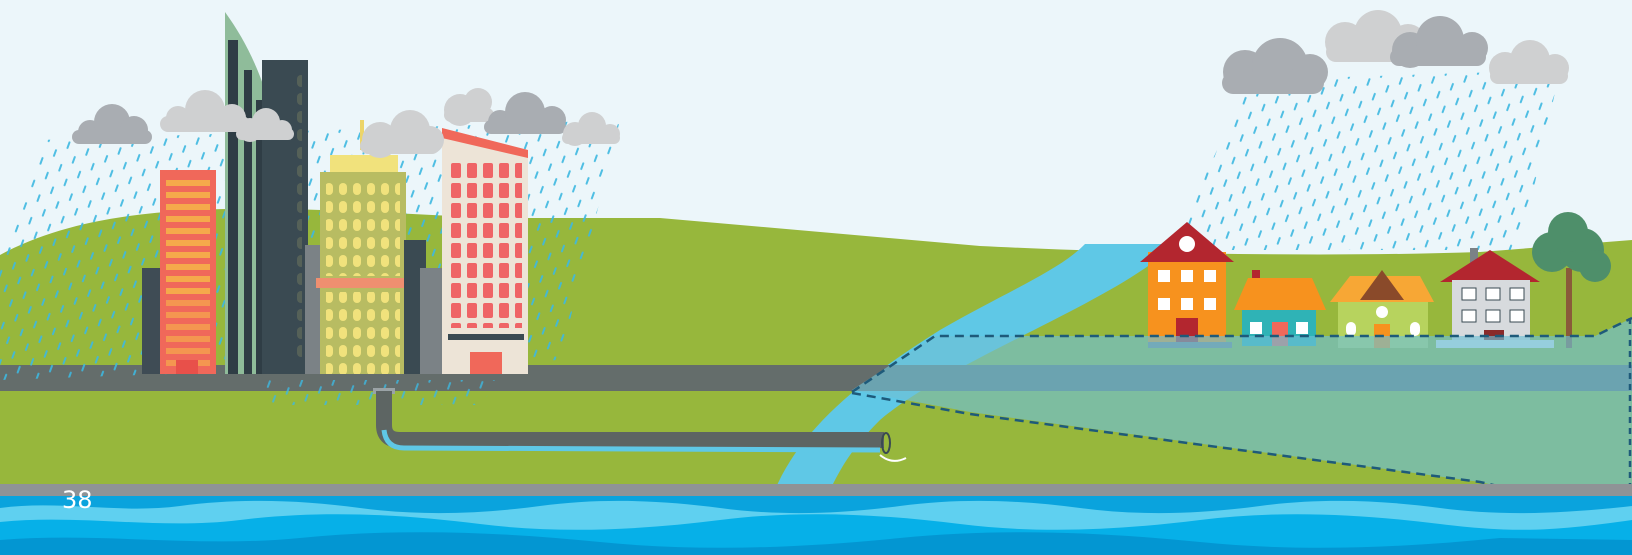  Describe the element at coordinates (816, 543) in the screenshot. I see `water-wave` at that location.